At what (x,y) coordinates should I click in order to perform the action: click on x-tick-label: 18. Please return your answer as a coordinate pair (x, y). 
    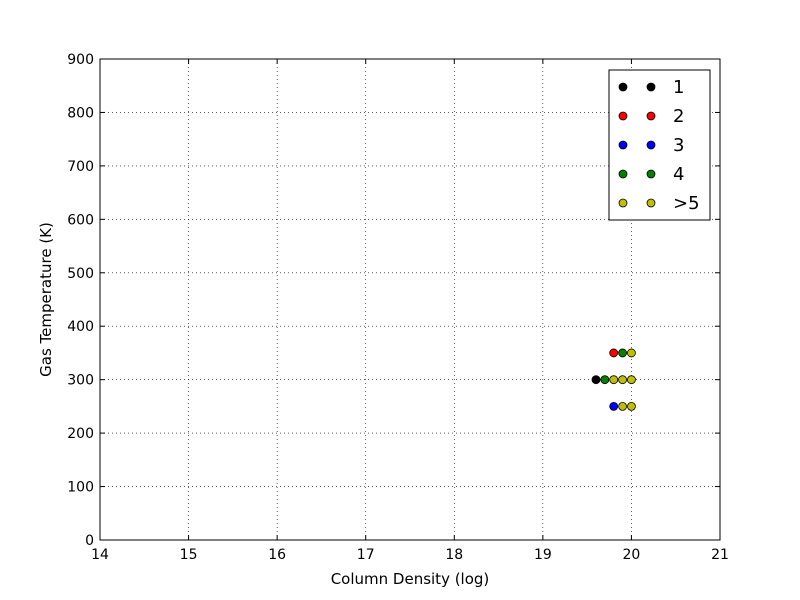
    Looking at the image, I should click on (454, 555).